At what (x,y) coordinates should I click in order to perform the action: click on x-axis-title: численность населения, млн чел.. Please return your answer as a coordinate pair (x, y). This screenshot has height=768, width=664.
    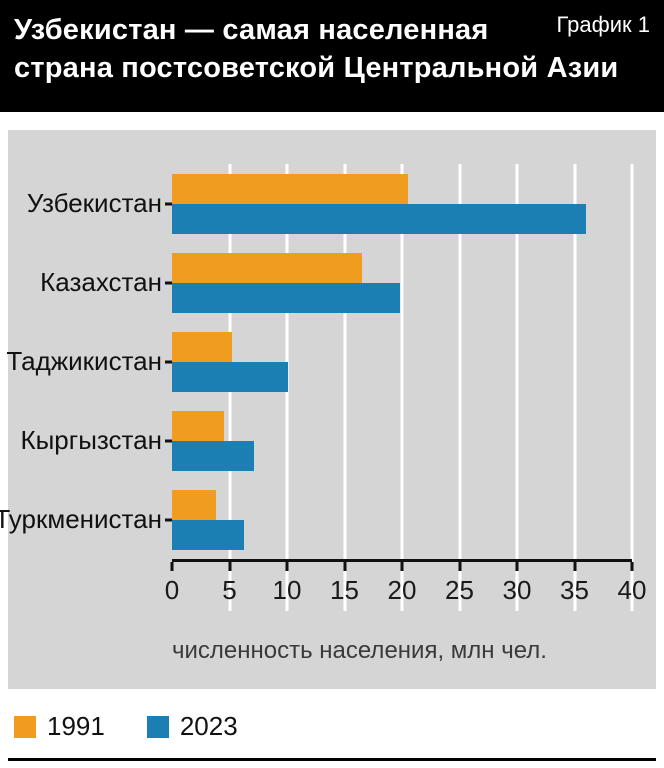
    Looking at the image, I should click on (359, 650).